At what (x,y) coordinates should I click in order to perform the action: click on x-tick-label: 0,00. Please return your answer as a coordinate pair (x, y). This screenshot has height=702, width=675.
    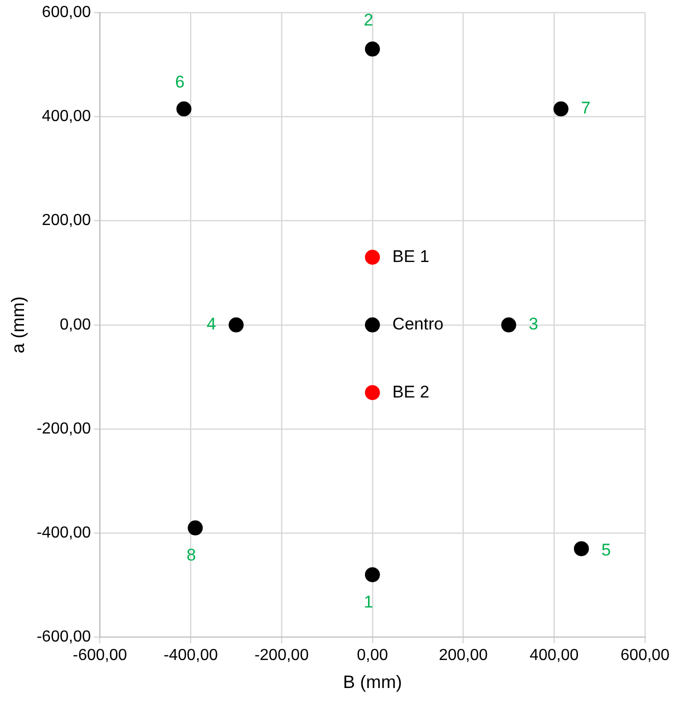
    Looking at the image, I should click on (372, 655).